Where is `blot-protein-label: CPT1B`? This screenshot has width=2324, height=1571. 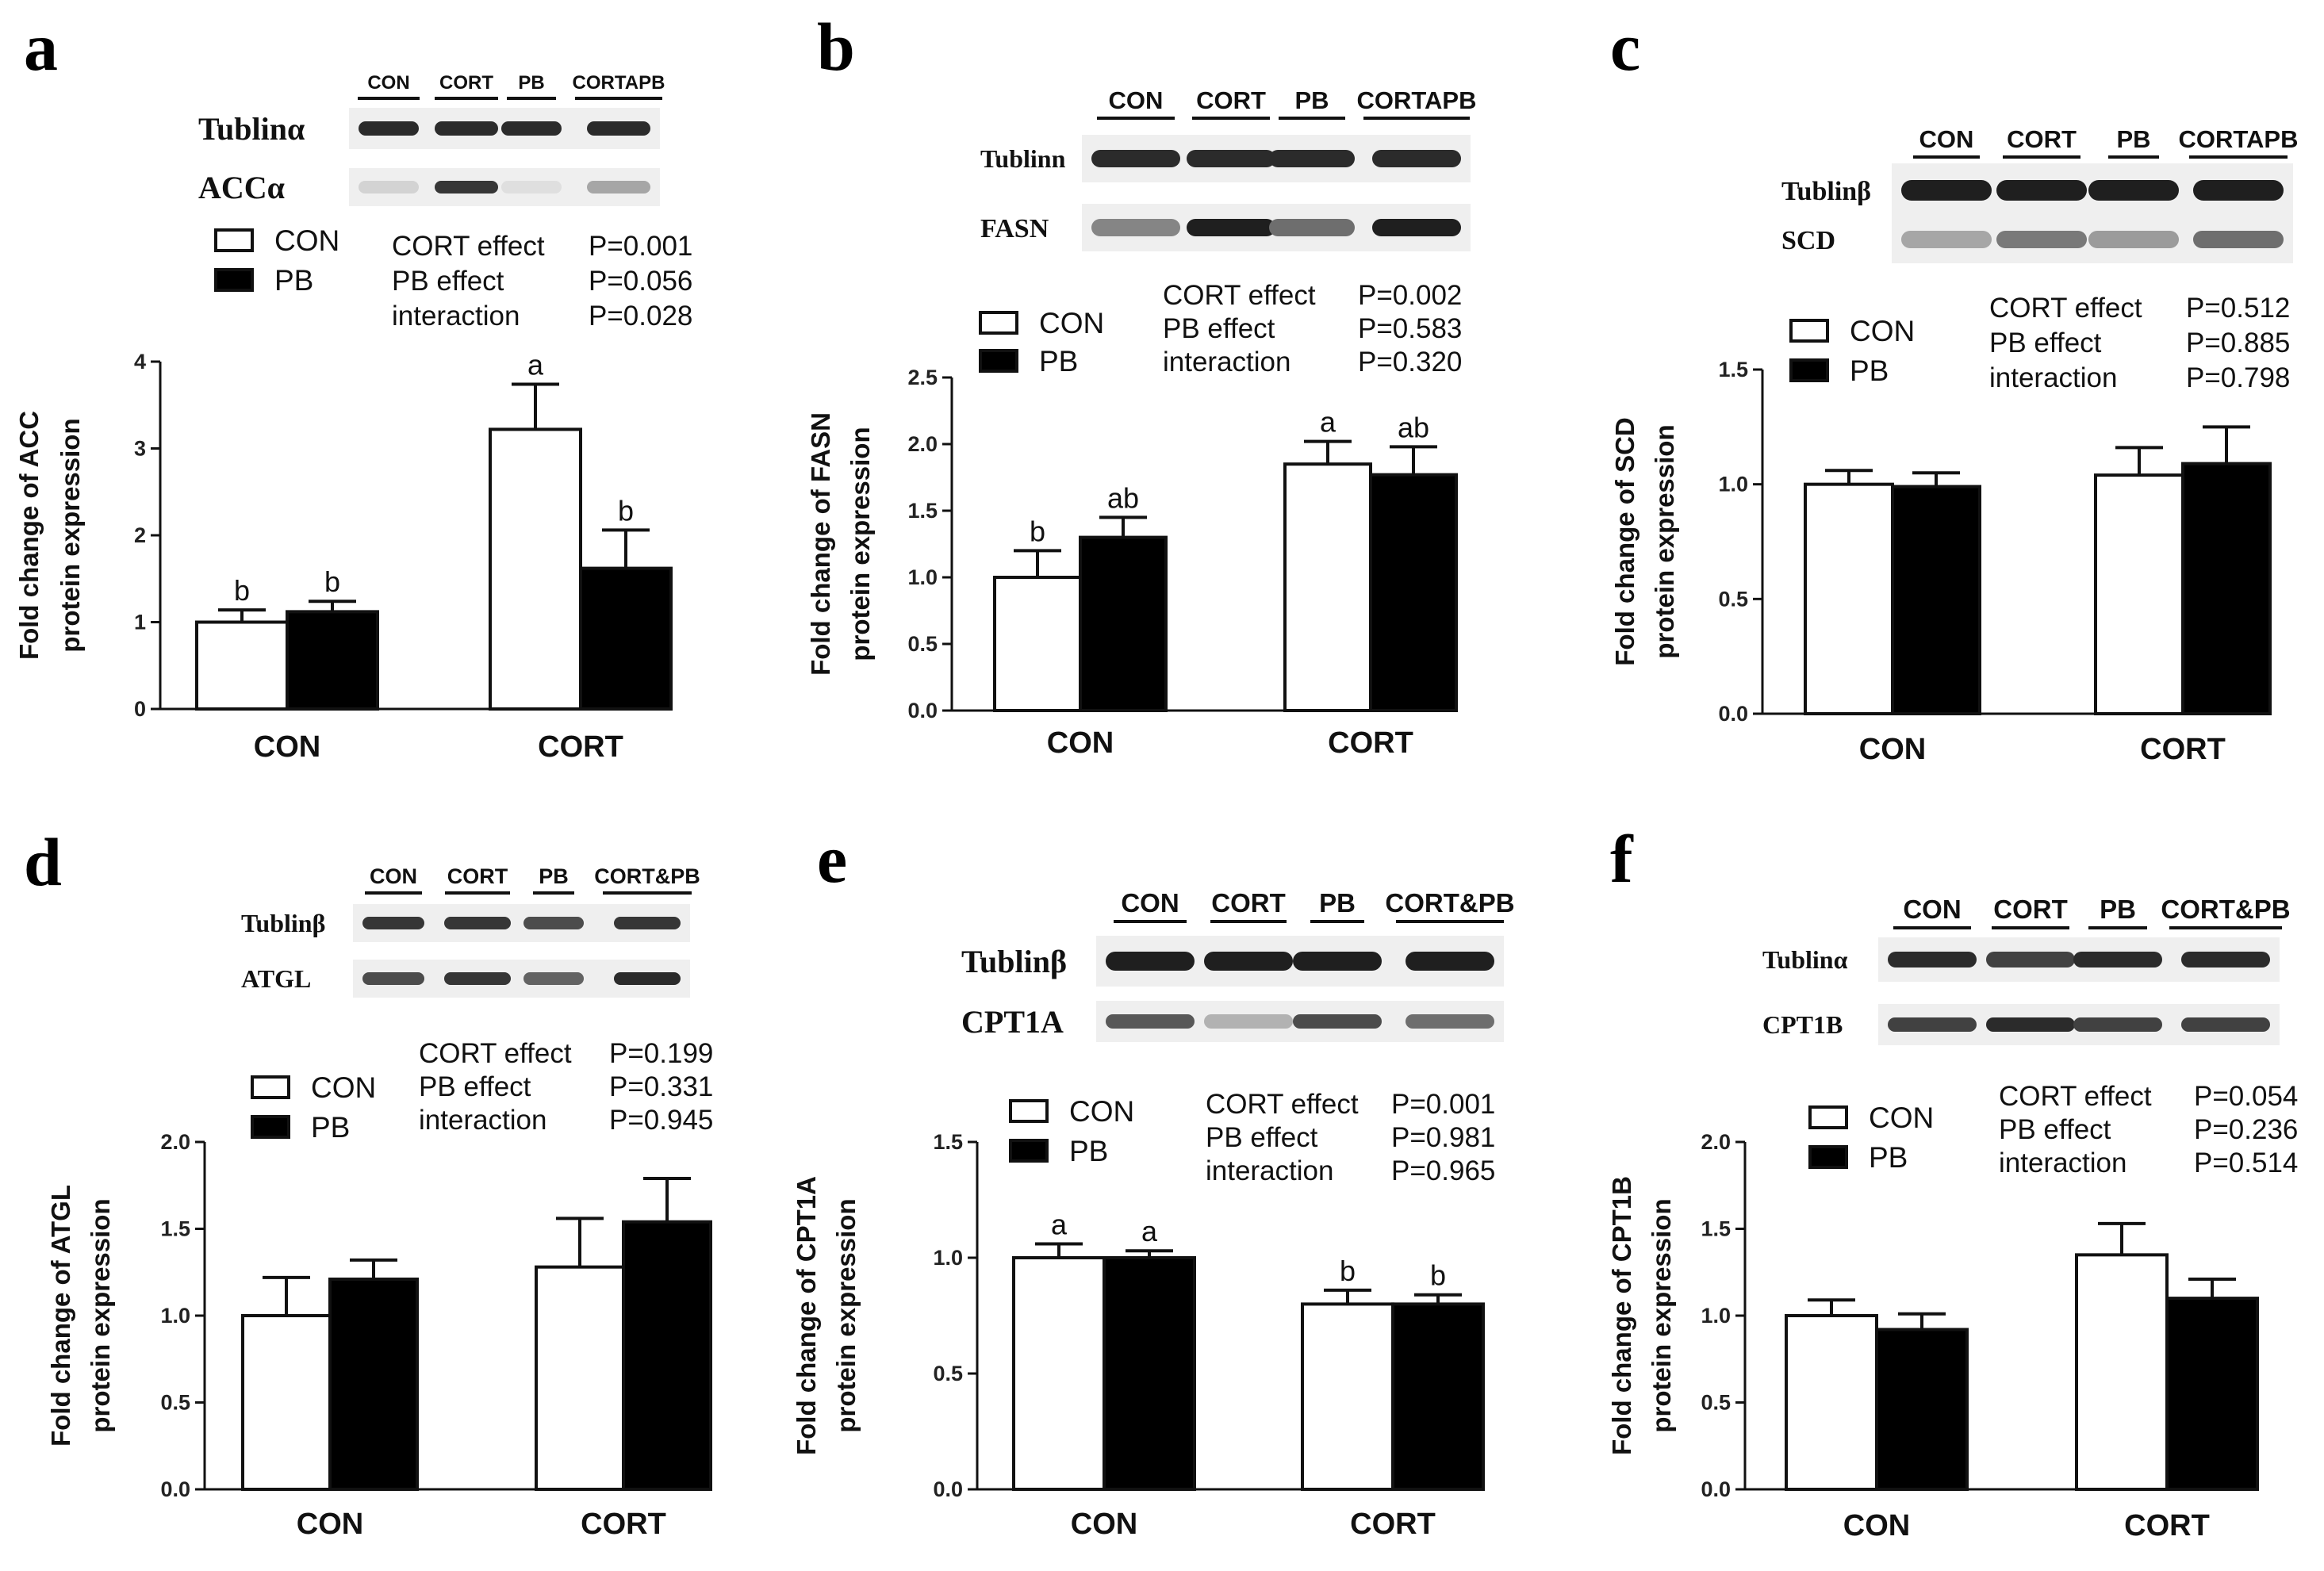
blot-protein-label: CPT1B is located at coordinates (1803, 1024).